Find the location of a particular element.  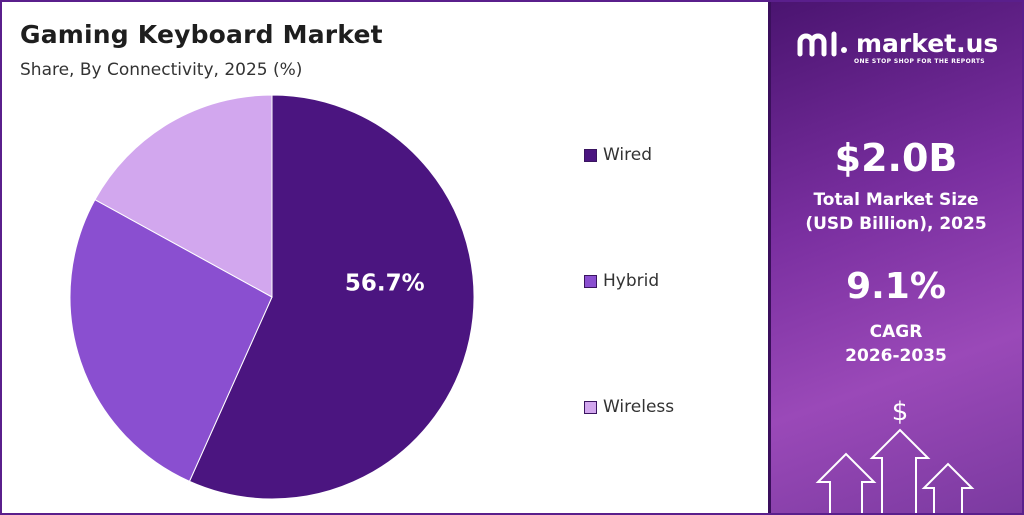

legend-swatch-hybrid is located at coordinates (590, 281).